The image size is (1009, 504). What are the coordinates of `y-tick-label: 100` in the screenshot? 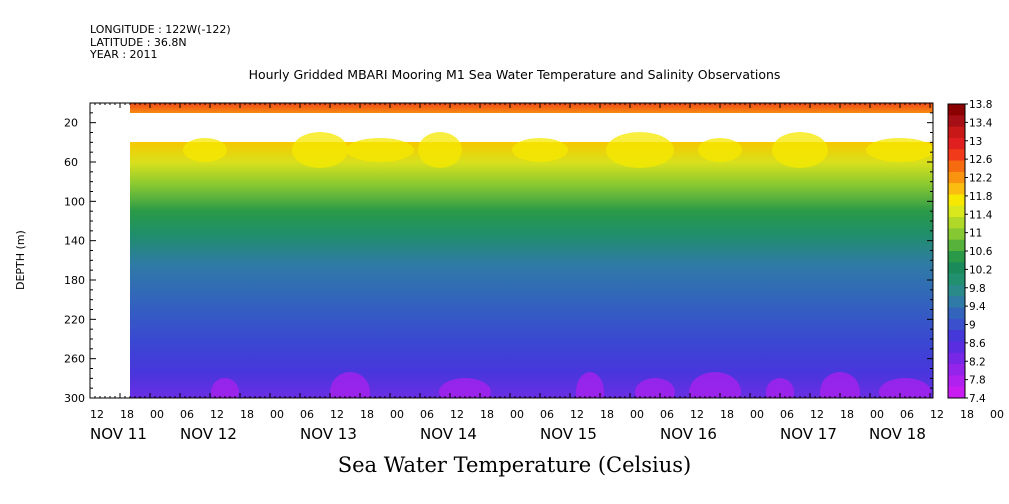 It's located at (74, 201).